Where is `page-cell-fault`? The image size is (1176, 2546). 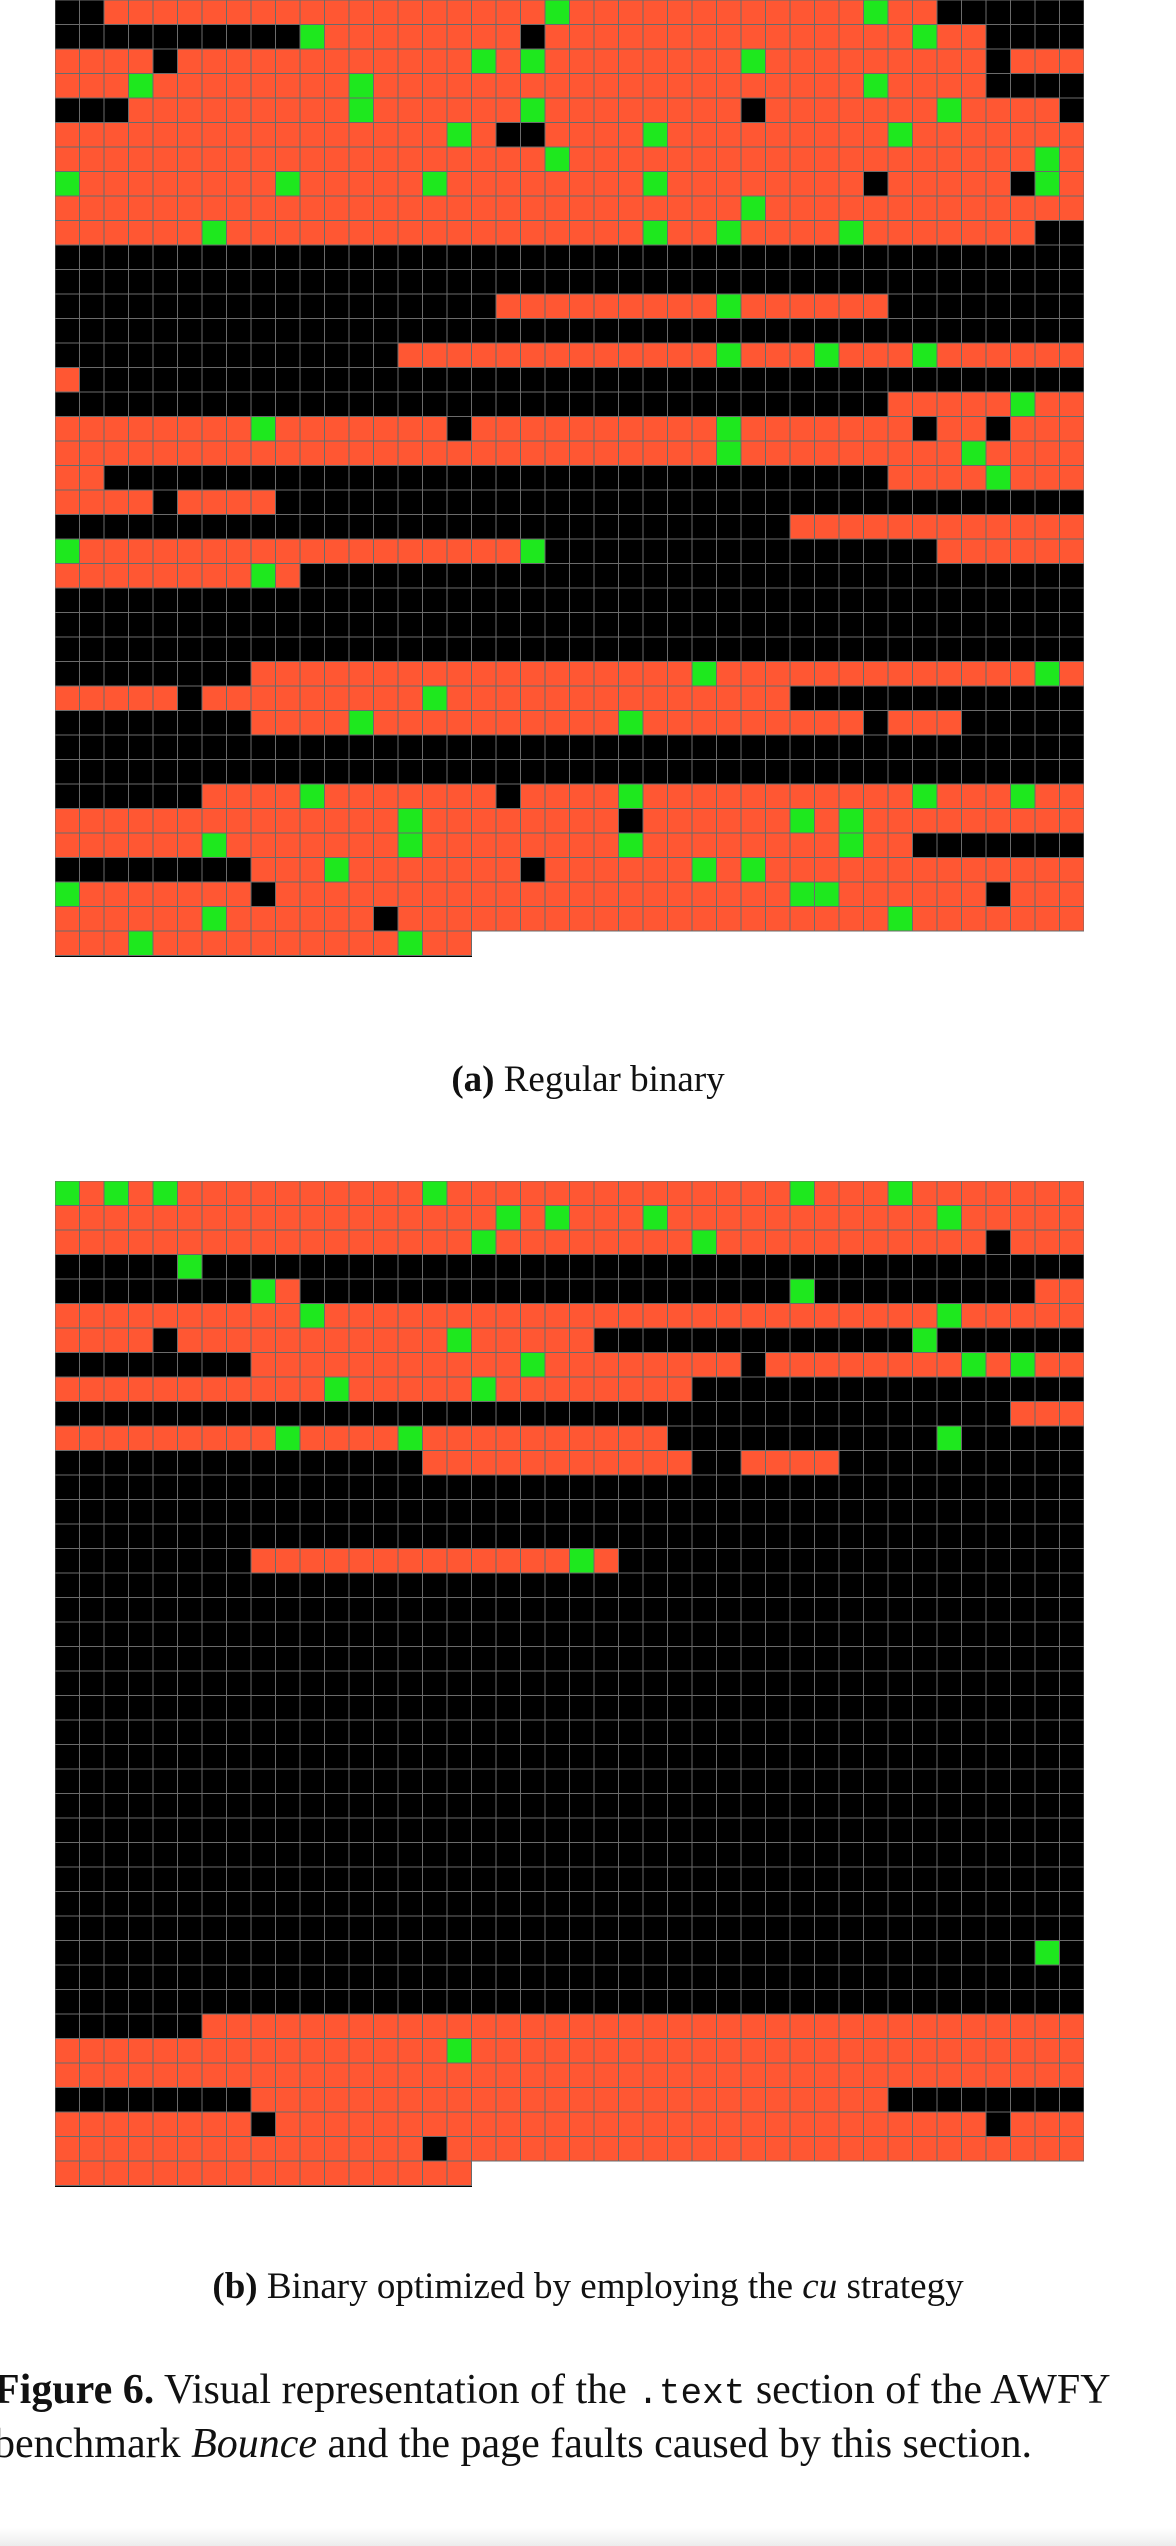 page-cell-fault is located at coordinates (361, 86).